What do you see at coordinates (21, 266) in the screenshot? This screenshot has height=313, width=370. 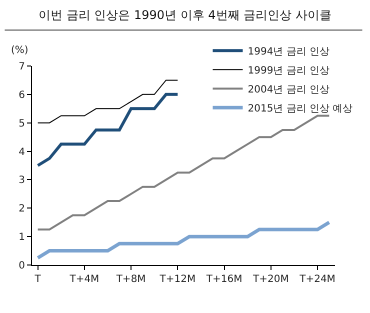 I see `y-tick-label: 0` at bounding box center [21, 266].